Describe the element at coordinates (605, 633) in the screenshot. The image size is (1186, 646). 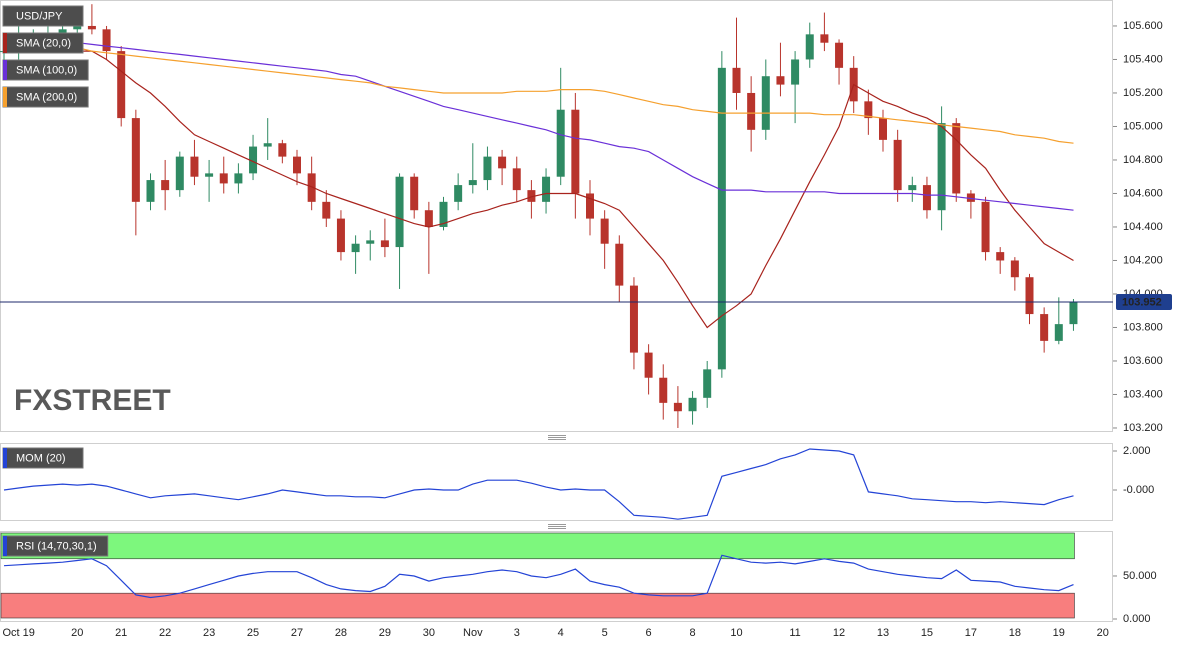
I see `x-tick-label: 5` at that location.